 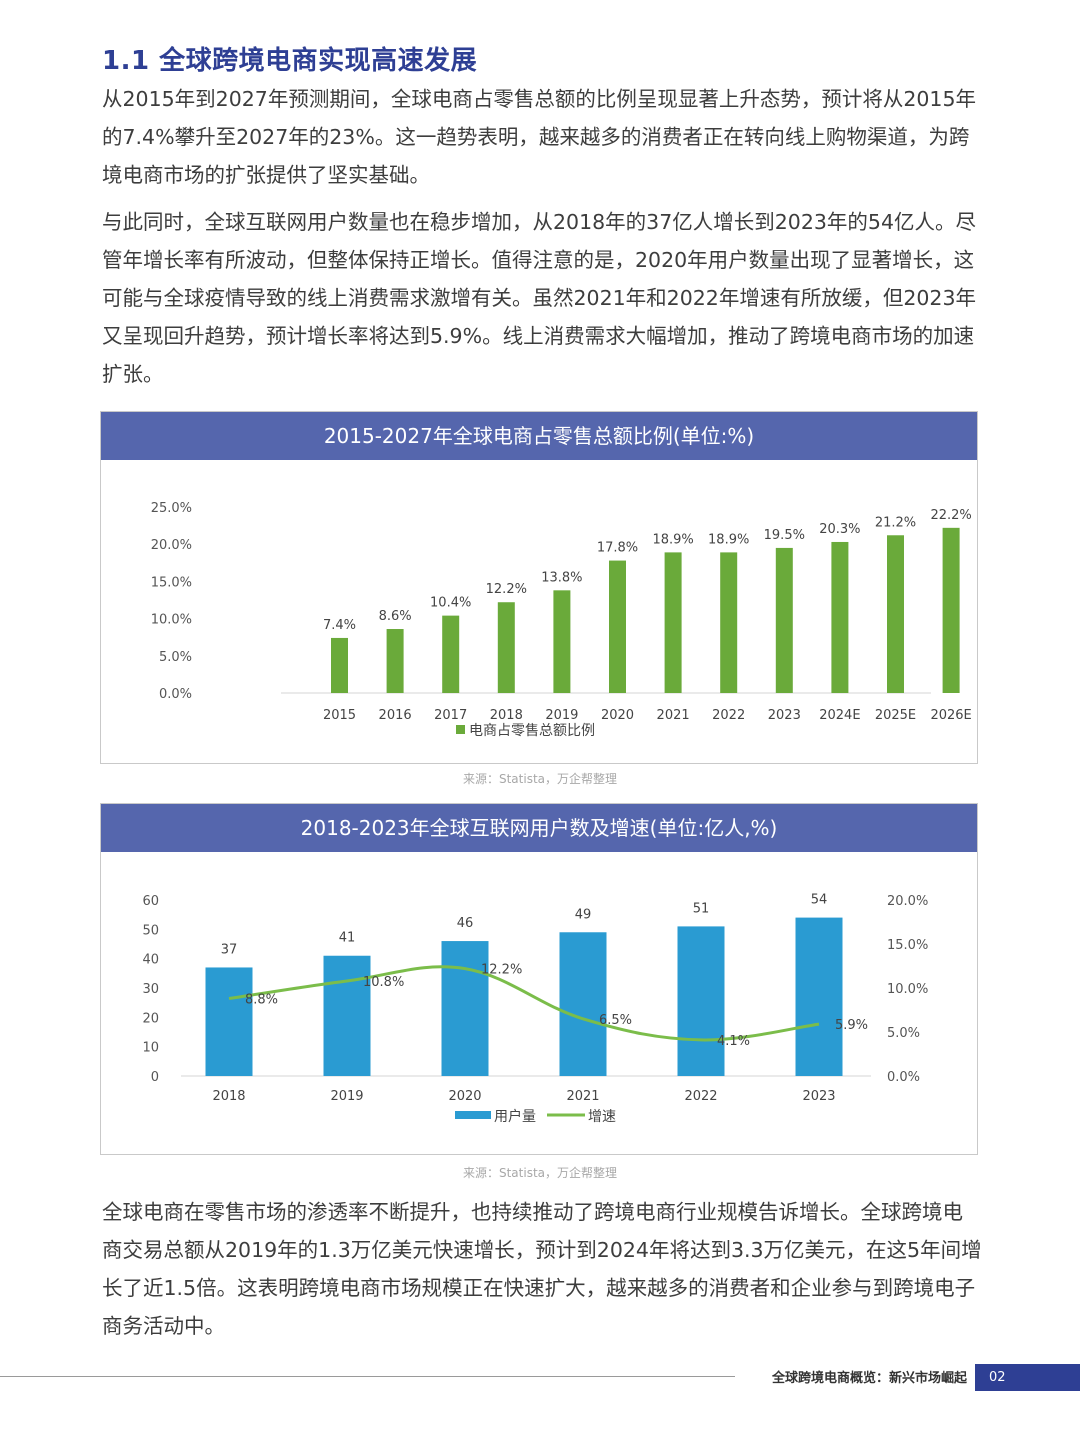 I want to click on line-data-label: 5.9%, so click(x=851, y=1025).